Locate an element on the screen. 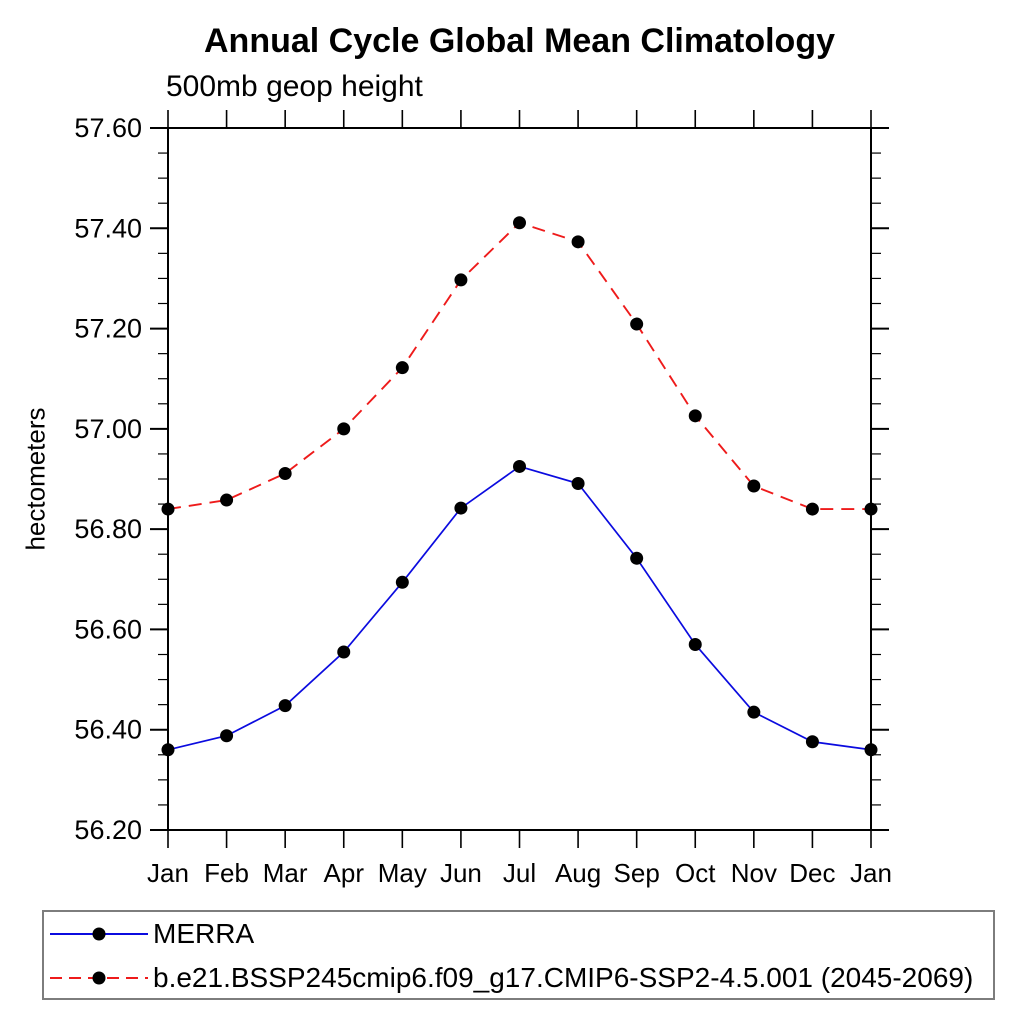 The height and width of the screenshot is (1024, 1024). y-tick-label: 57.40 is located at coordinates (108, 228).